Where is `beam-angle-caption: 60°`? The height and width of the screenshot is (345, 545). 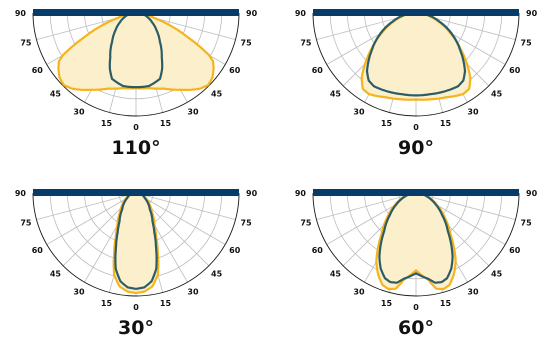 beam-angle-caption: 60° is located at coordinates (416, 328).